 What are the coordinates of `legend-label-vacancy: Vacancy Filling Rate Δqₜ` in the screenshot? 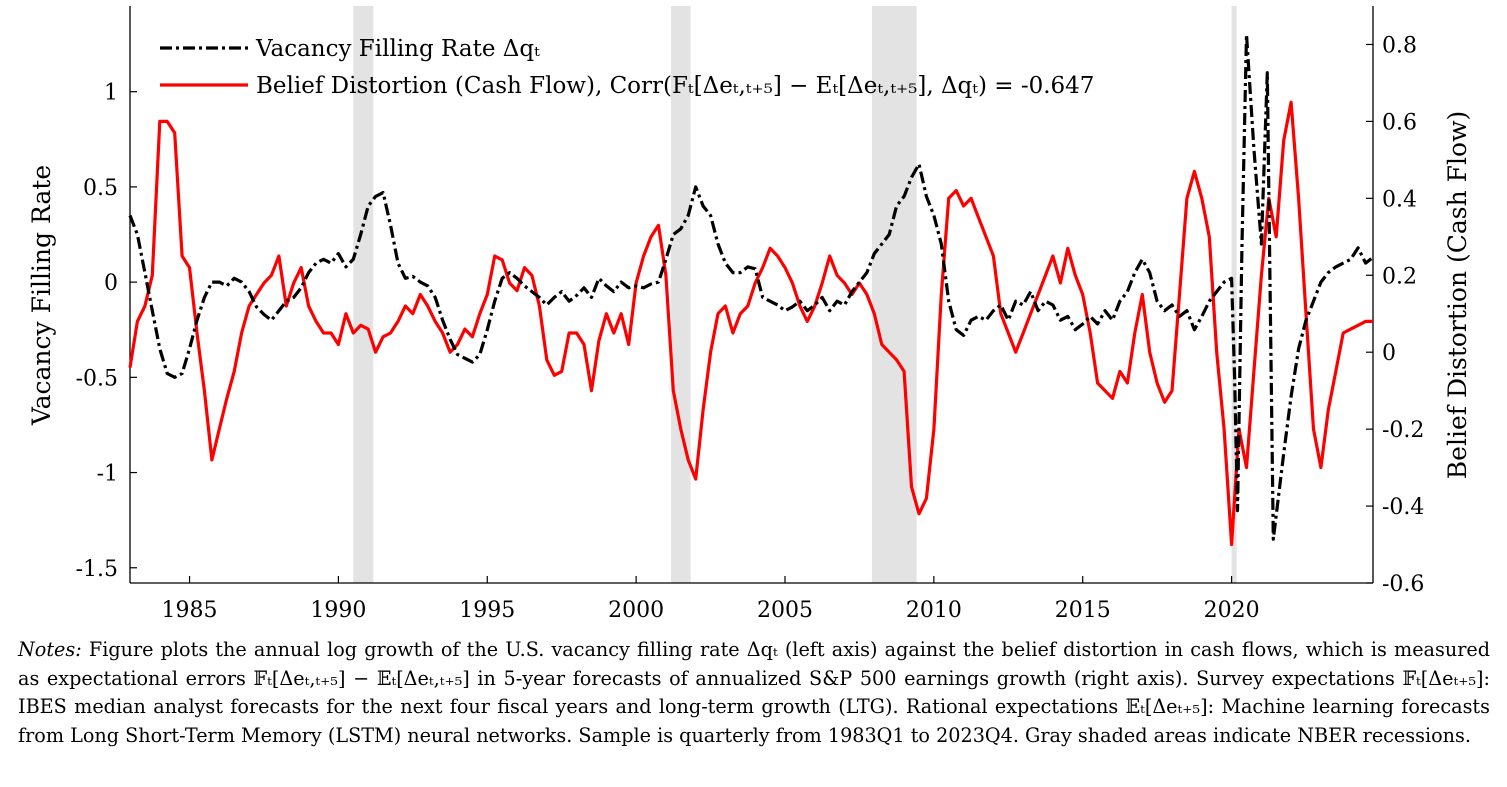 It's located at (397, 49).